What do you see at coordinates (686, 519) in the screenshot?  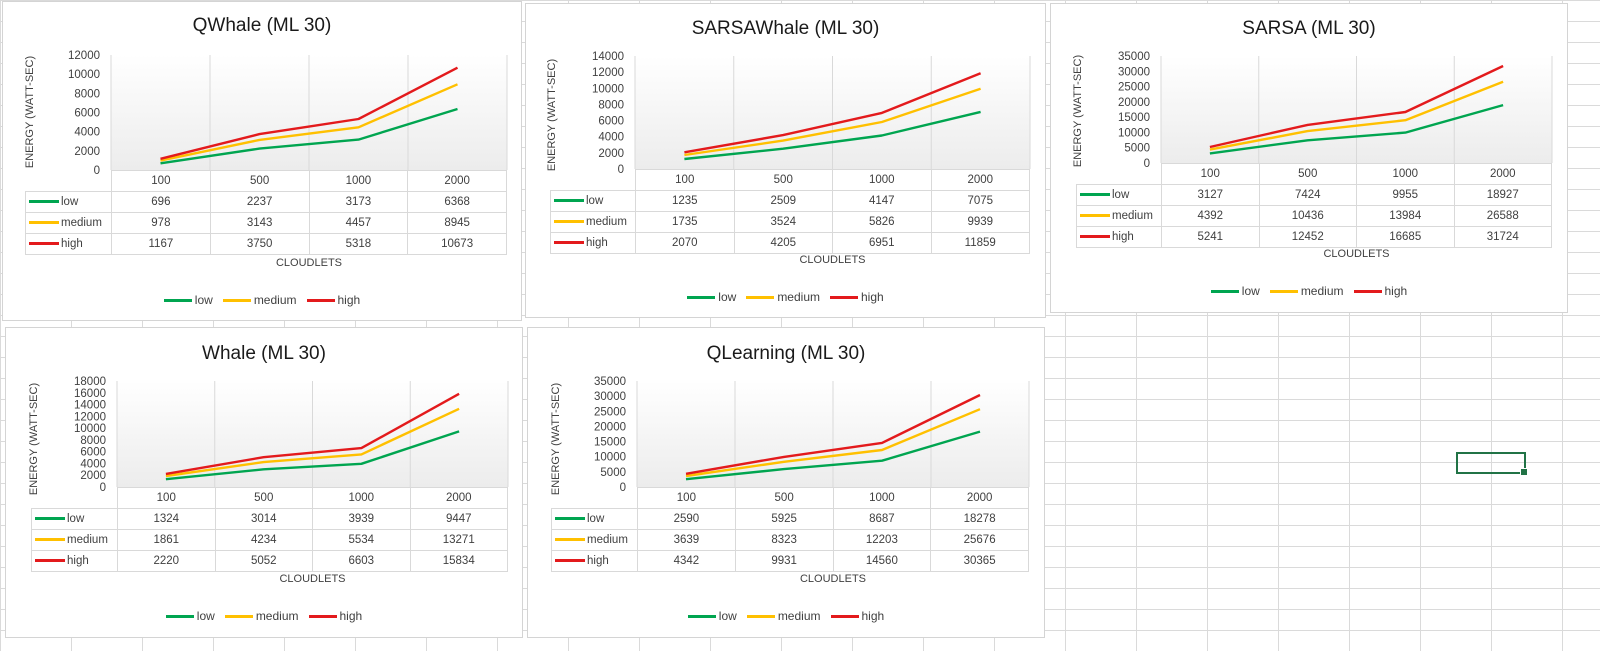 I see `data-label: 2590` at bounding box center [686, 519].